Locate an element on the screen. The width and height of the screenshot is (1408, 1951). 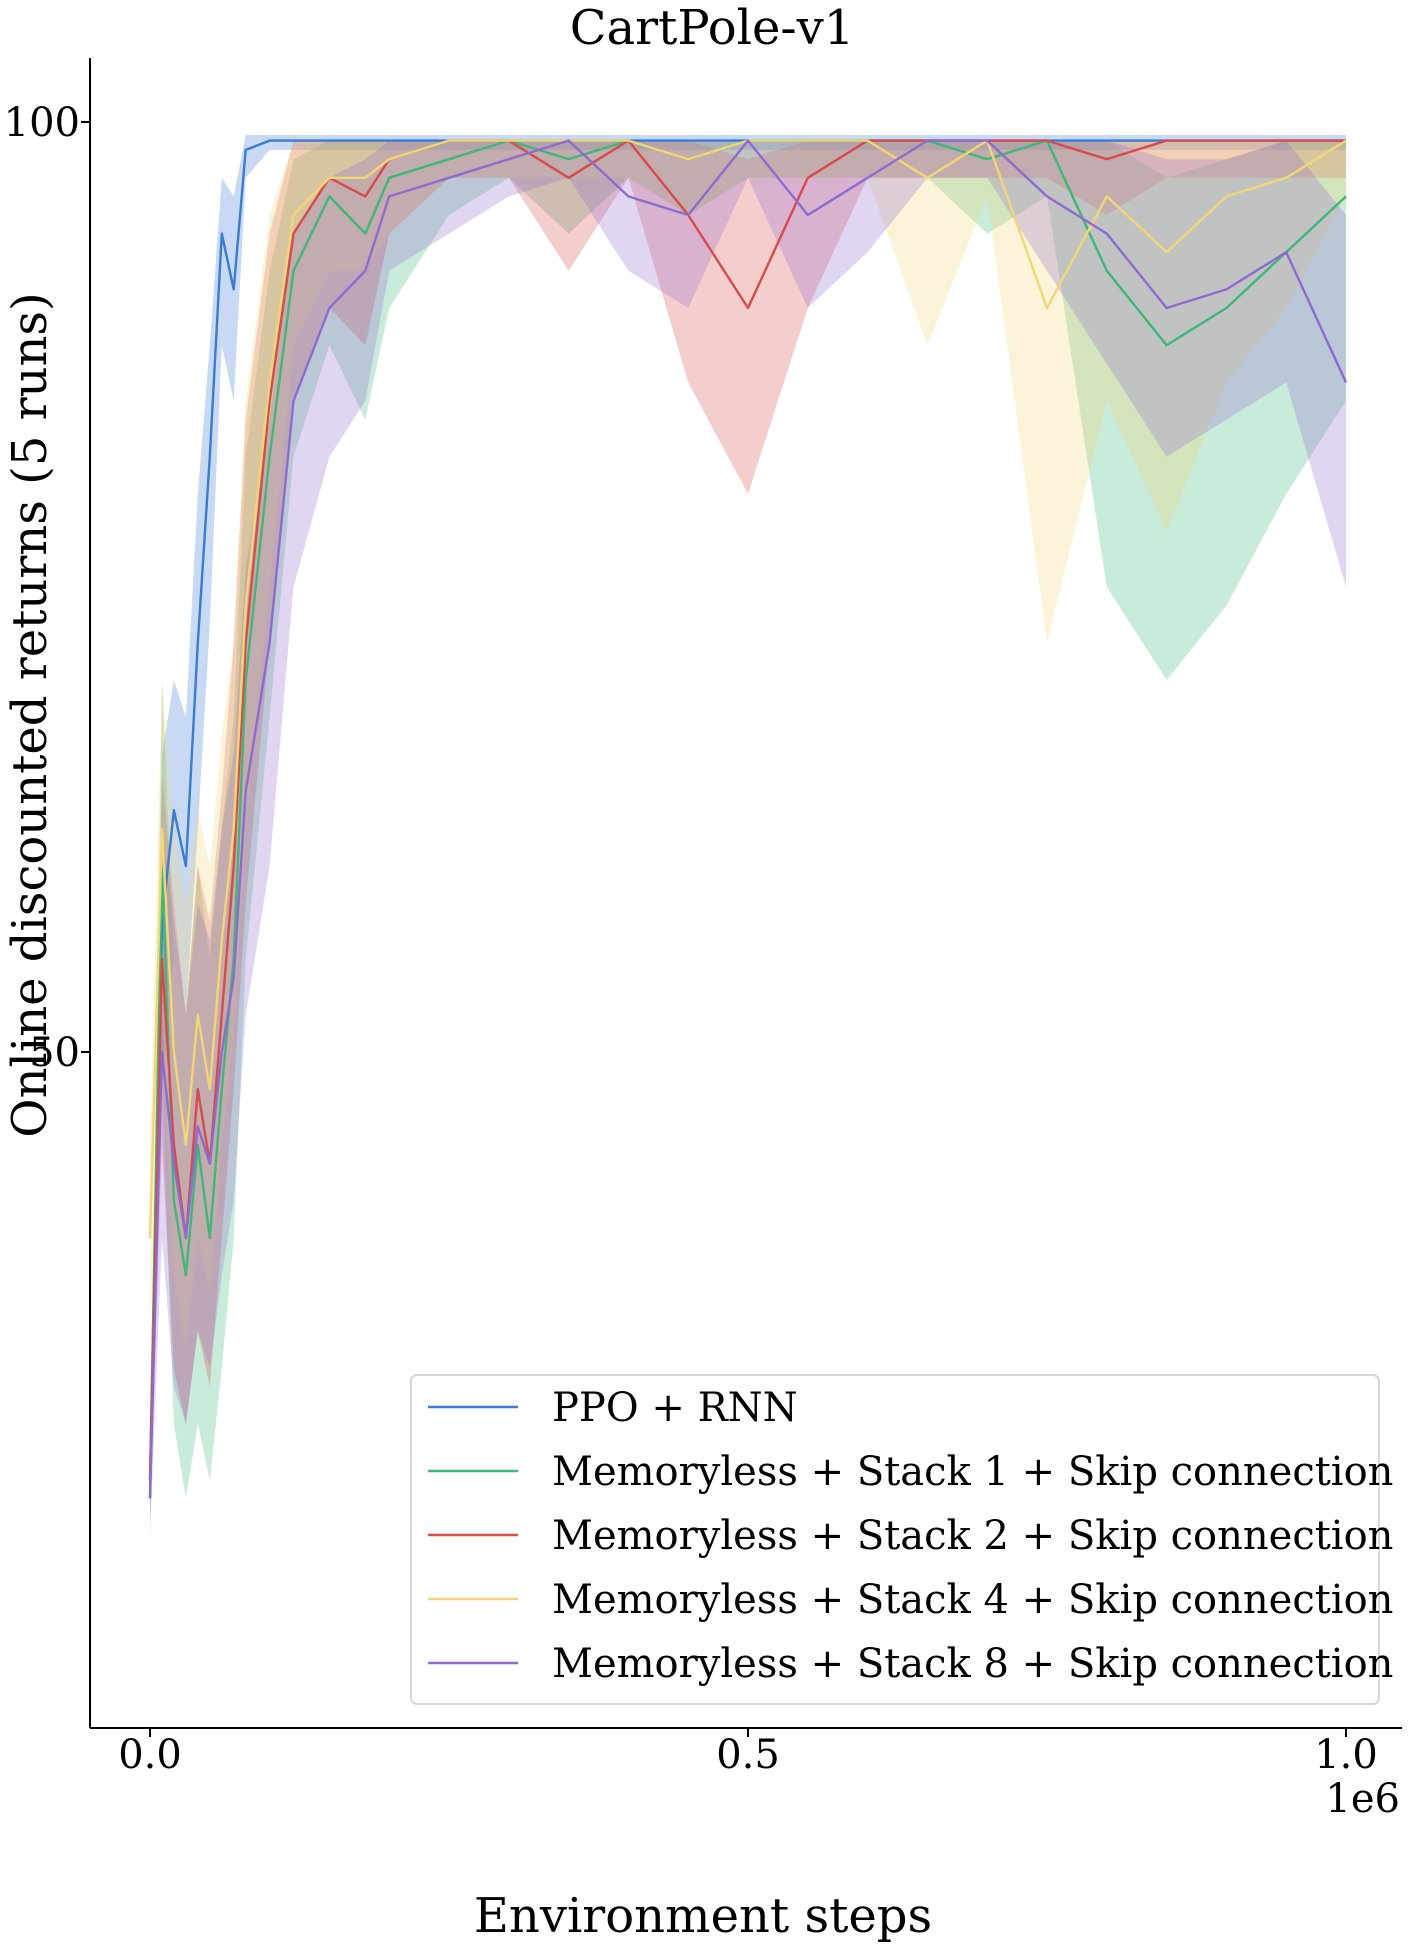
x-tick-label: 0.5 is located at coordinates (748, 1755).